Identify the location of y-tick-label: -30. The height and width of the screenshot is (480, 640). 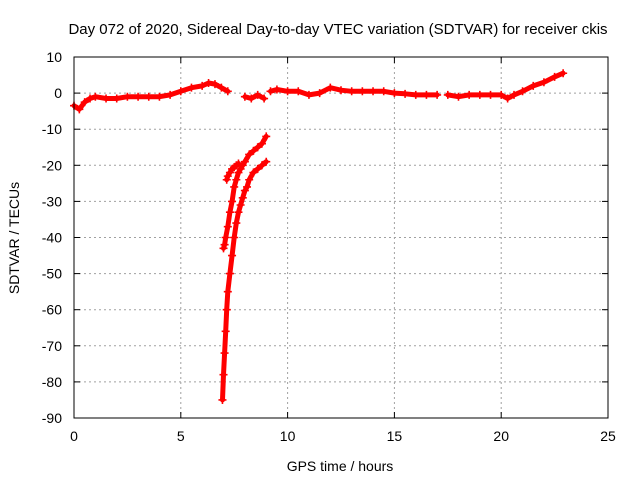
(52, 201).